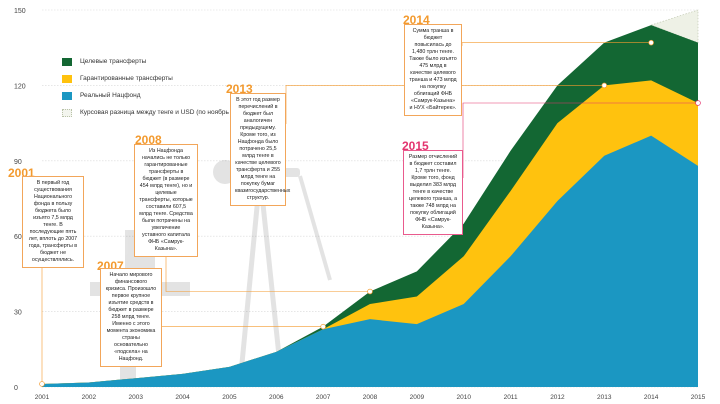  Describe the element at coordinates (229, 397) in the screenshot. I see `x-tick-label: 2005` at that location.